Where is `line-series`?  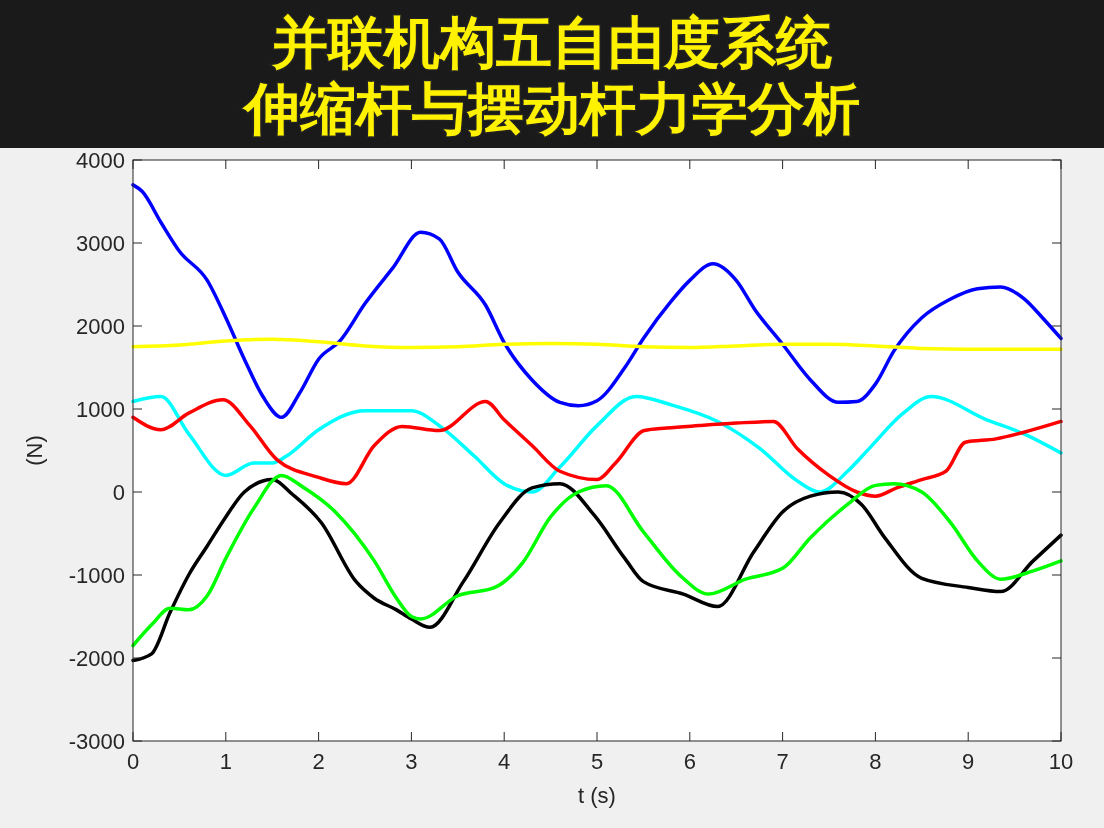
line-series is located at coordinates (597, 344).